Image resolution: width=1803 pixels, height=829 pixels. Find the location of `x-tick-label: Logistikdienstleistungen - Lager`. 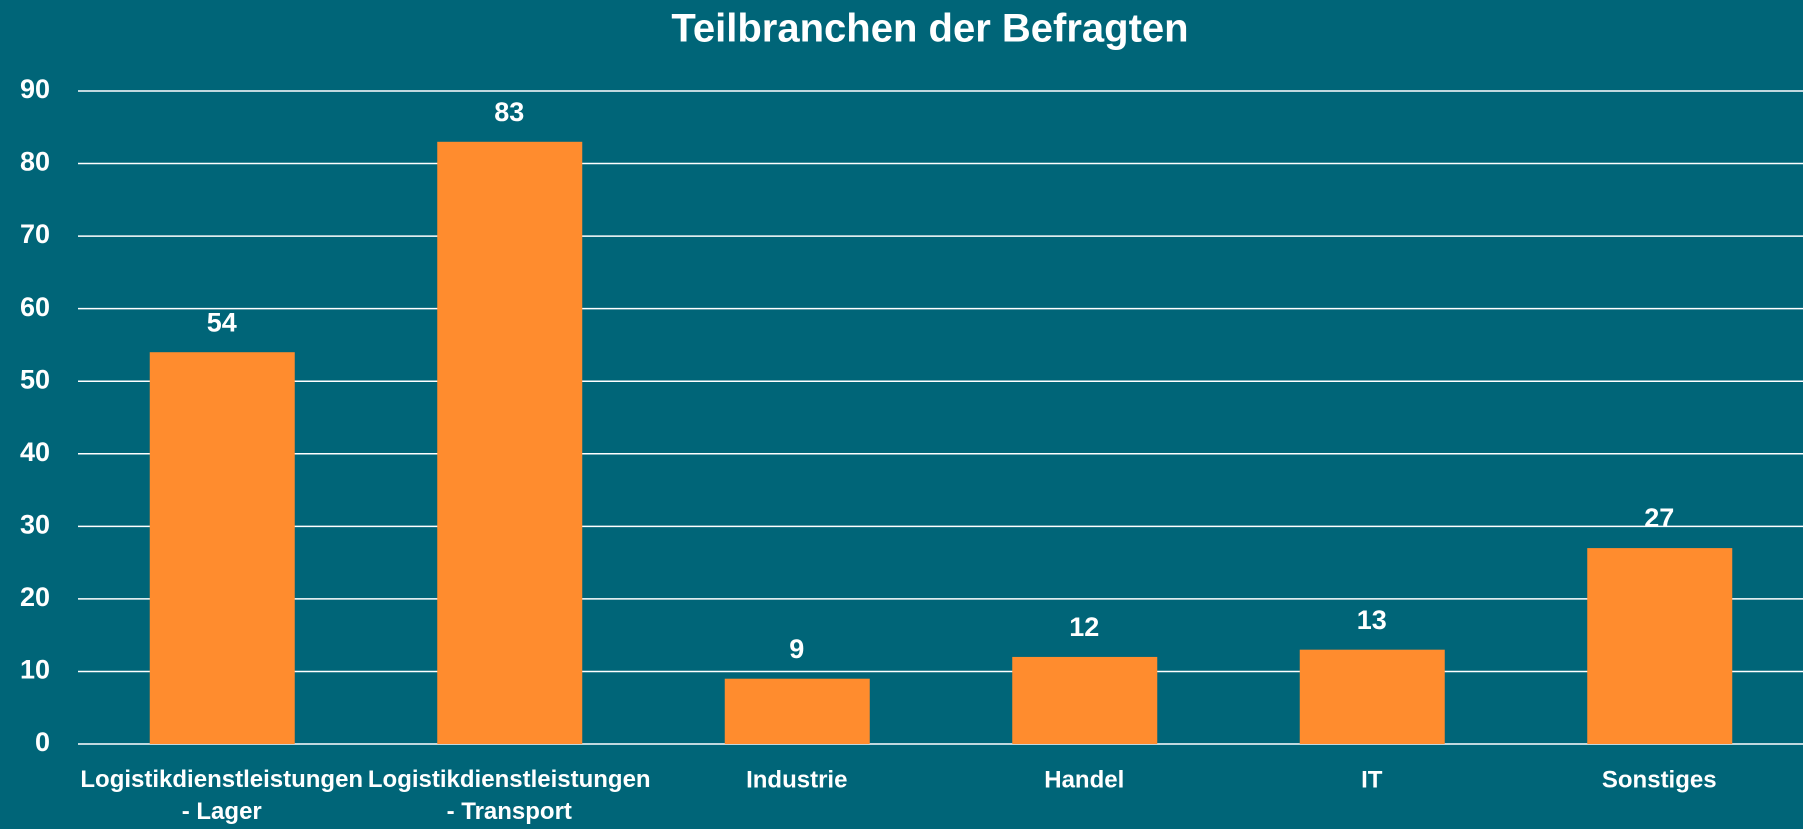

x-tick-label: Logistikdienstleistungen - Lager is located at coordinates (221, 795).